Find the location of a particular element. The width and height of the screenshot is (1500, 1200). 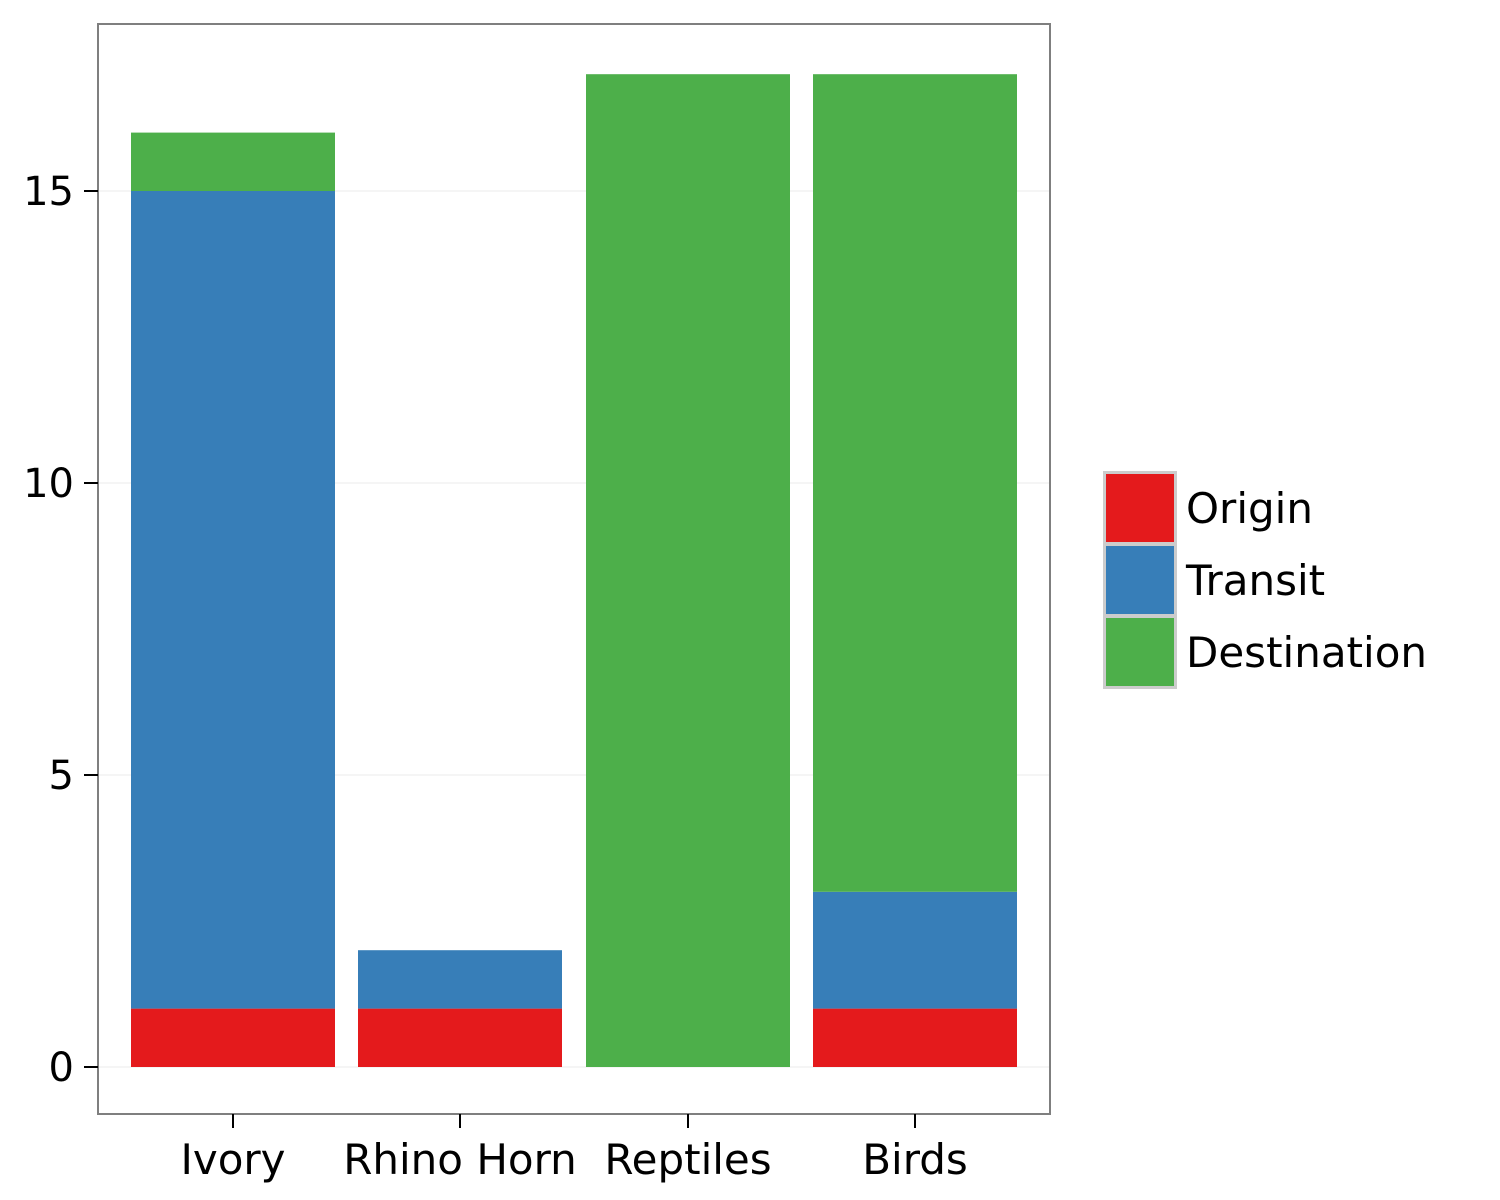

x-tick-label: Ivory is located at coordinates (232, 1159).